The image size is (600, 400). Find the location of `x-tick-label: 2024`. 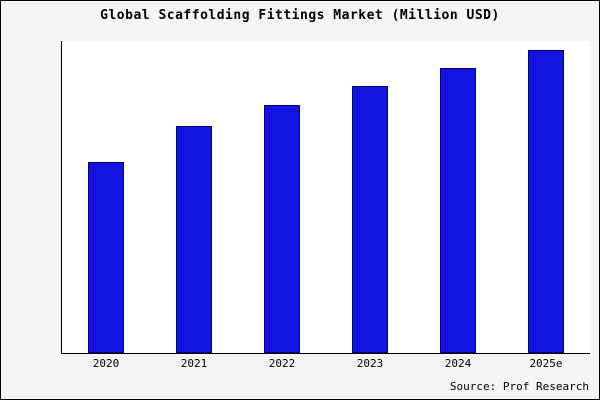

x-tick-label: 2024 is located at coordinates (458, 363).